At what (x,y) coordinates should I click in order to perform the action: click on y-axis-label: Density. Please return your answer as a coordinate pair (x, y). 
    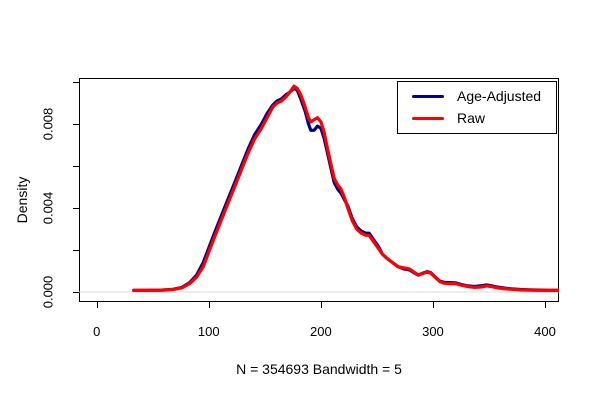
    Looking at the image, I should click on (22, 200).